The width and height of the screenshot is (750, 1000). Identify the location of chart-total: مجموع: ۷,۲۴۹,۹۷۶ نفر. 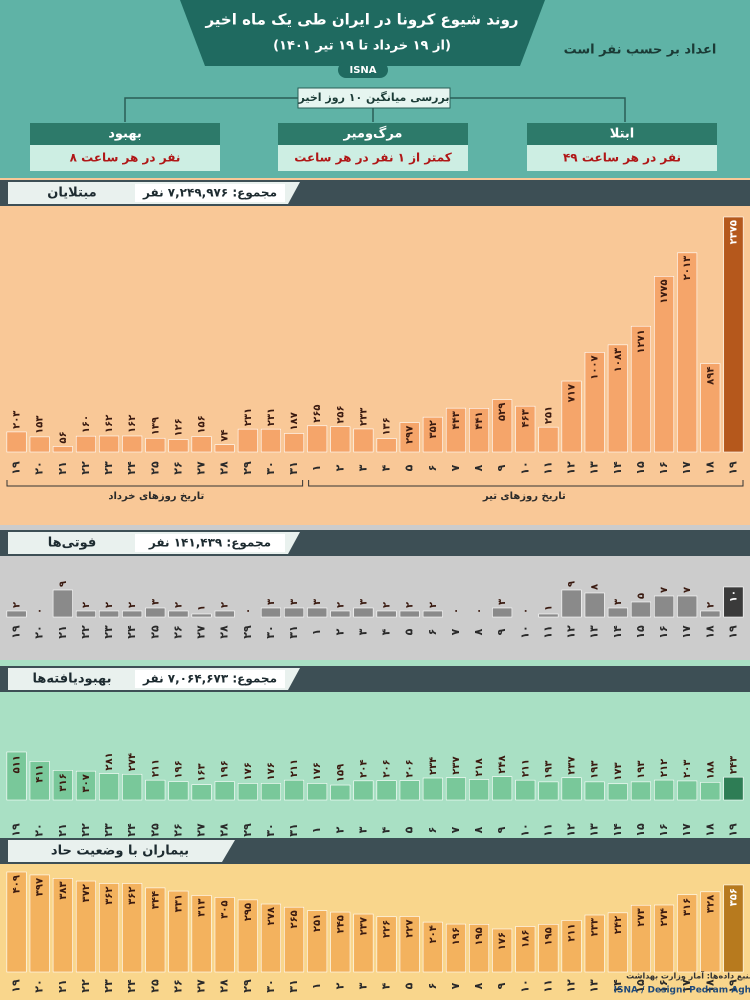
(209, 193).